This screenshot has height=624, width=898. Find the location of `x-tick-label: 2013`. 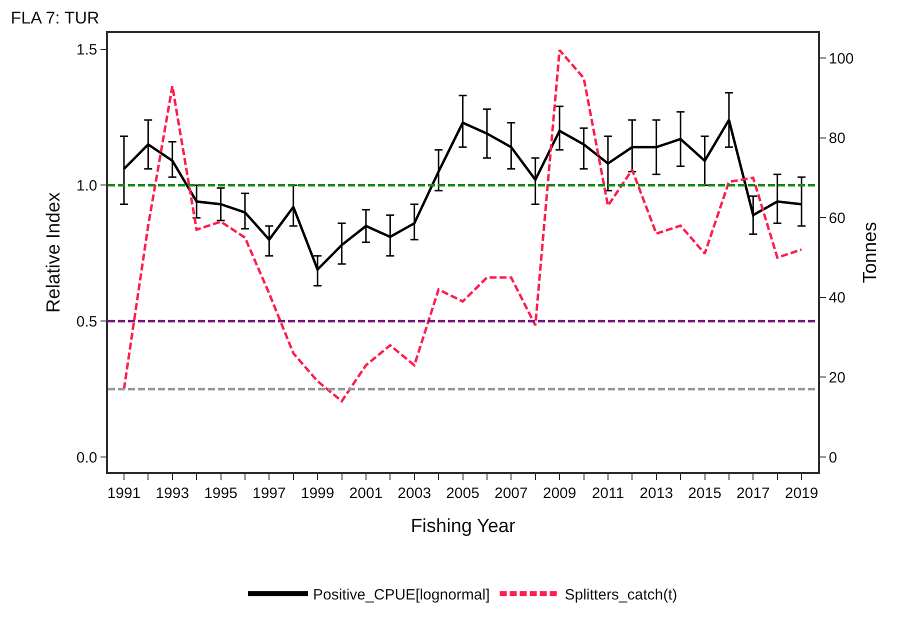

x-tick-label: 2013 is located at coordinates (657, 493).